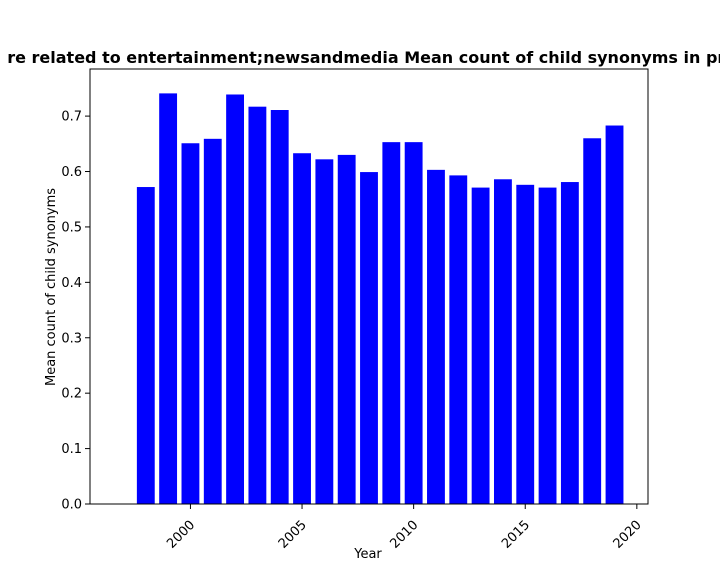 The width and height of the screenshot is (720, 576). Describe the element at coordinates (480, 345) in the screenshot. I see `bar-2013` at that location.